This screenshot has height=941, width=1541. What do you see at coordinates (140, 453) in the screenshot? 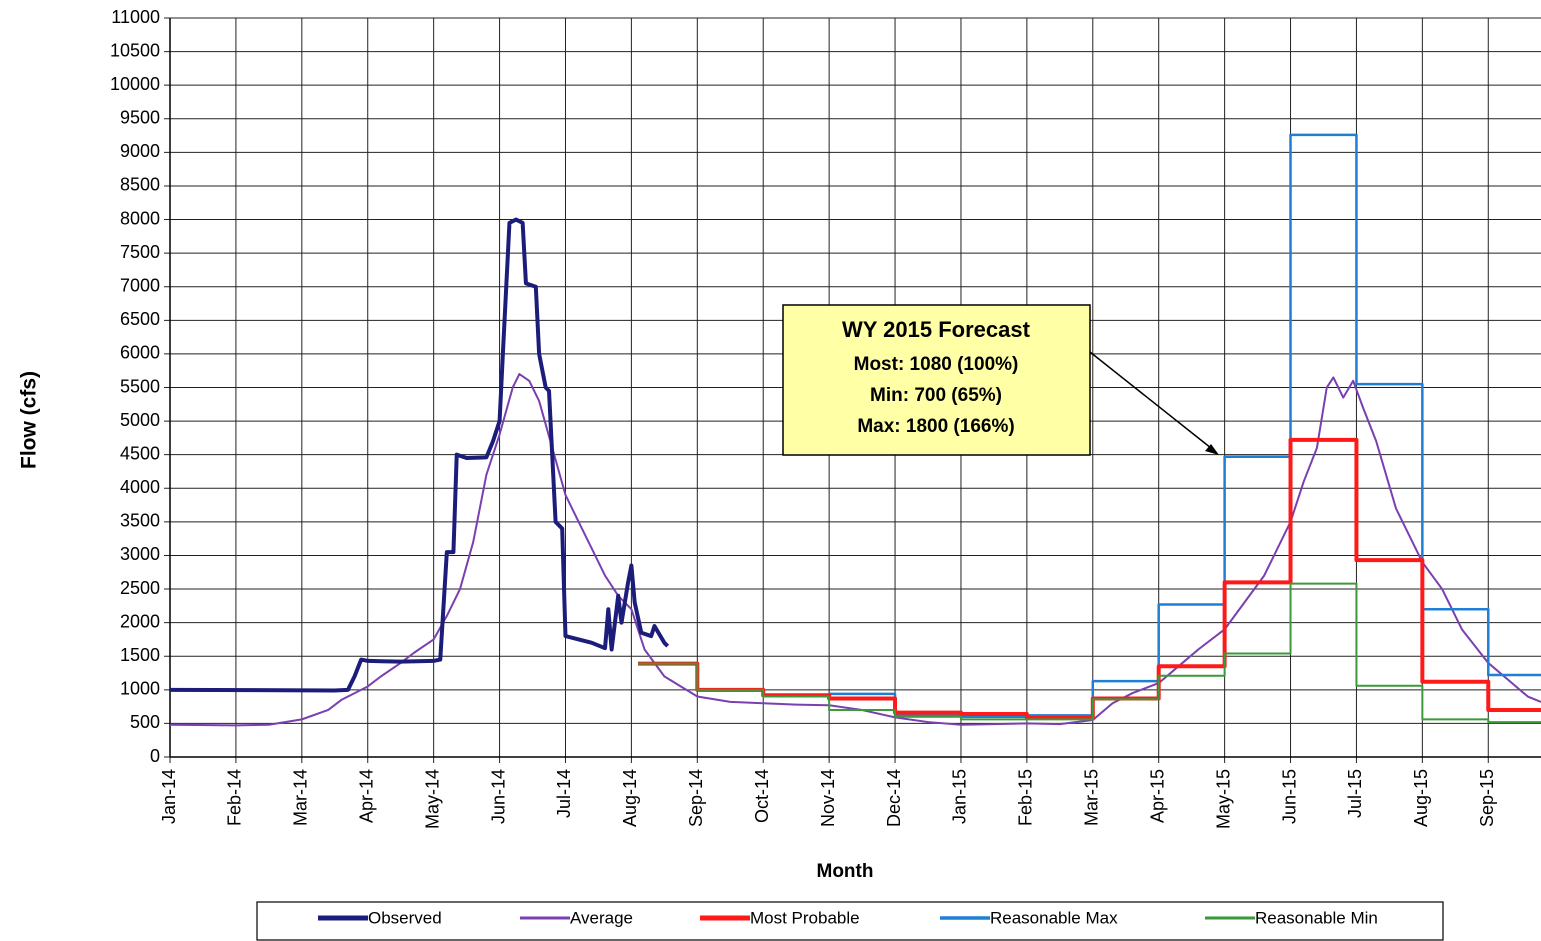
I see `y-tick-label: 4500` at bounding box center [140, 453].